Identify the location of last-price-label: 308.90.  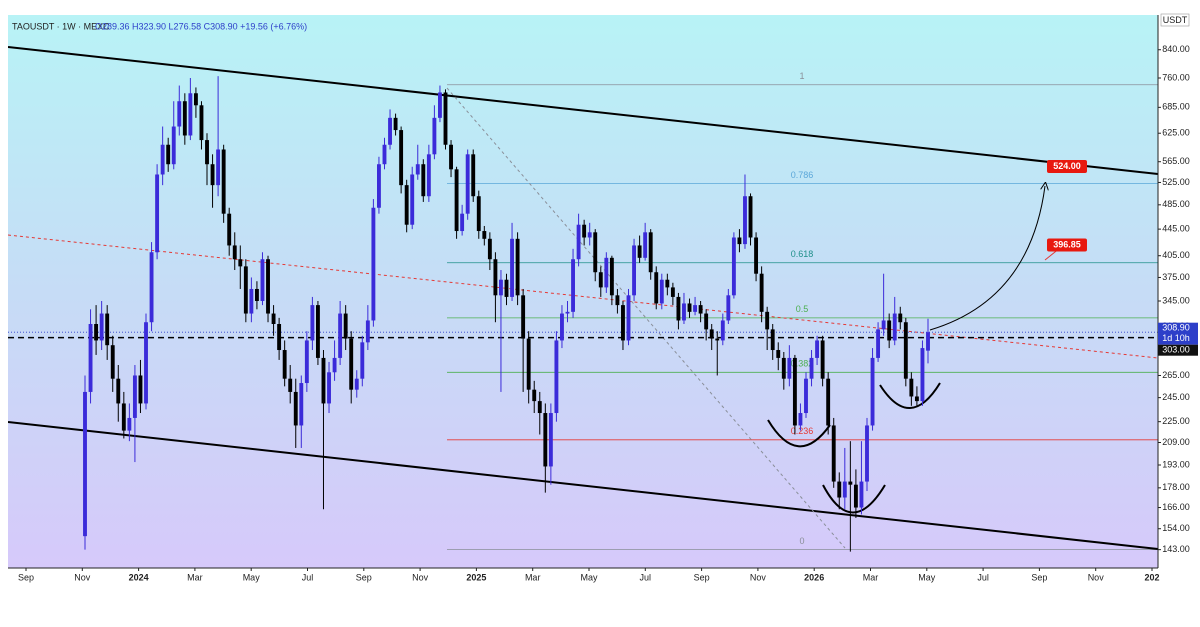
(1176, 328).